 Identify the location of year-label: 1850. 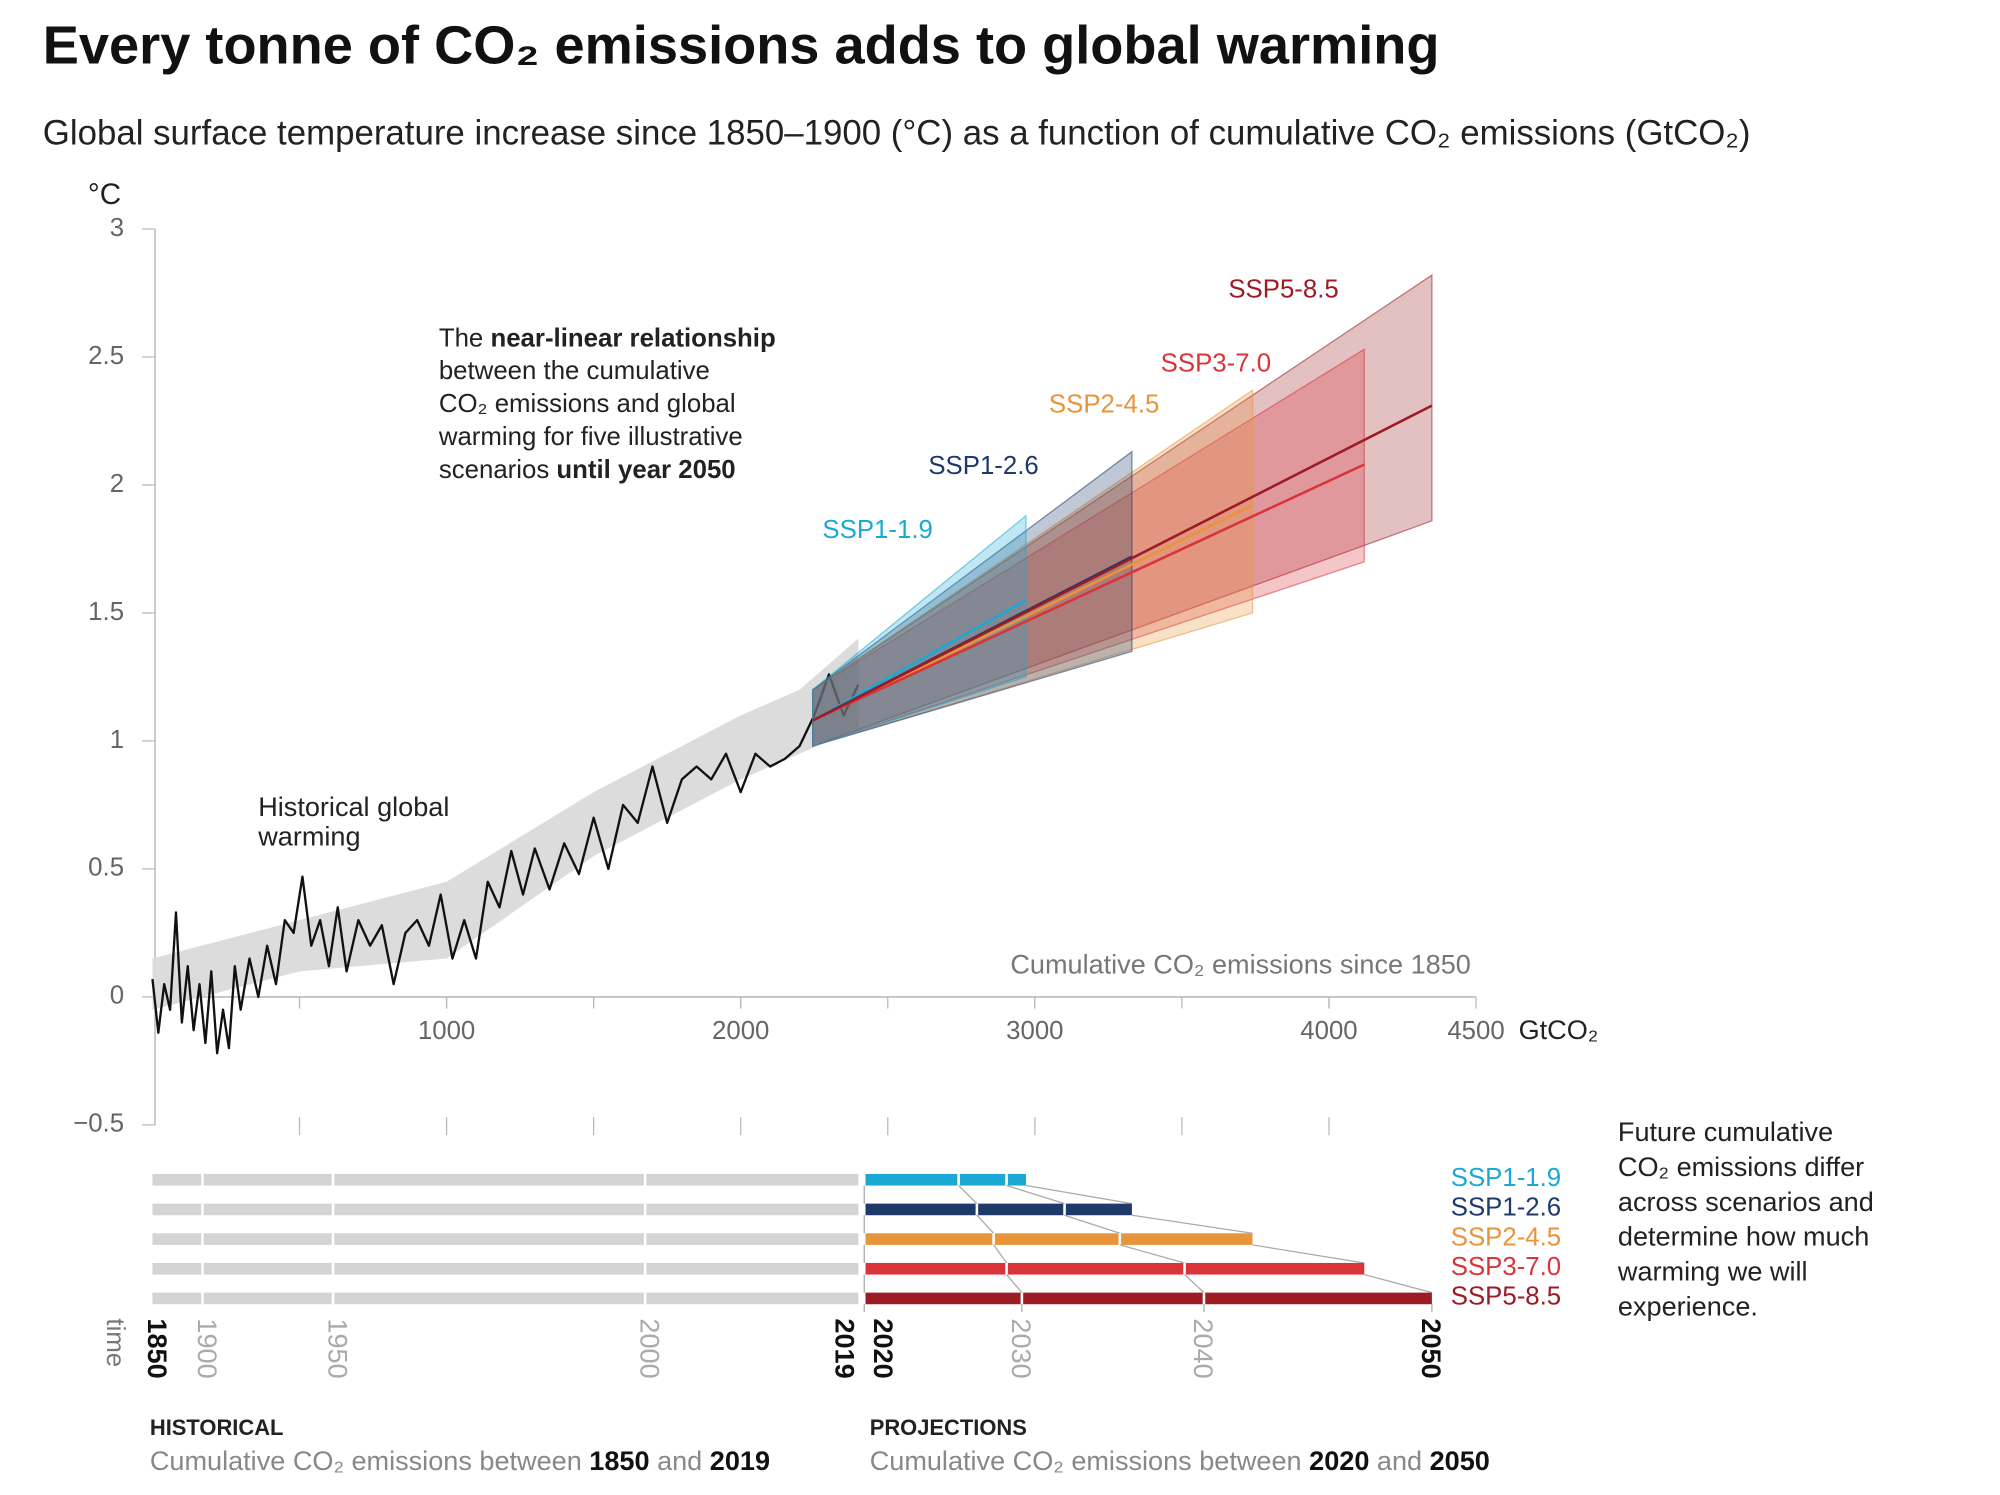
(157, 1348).